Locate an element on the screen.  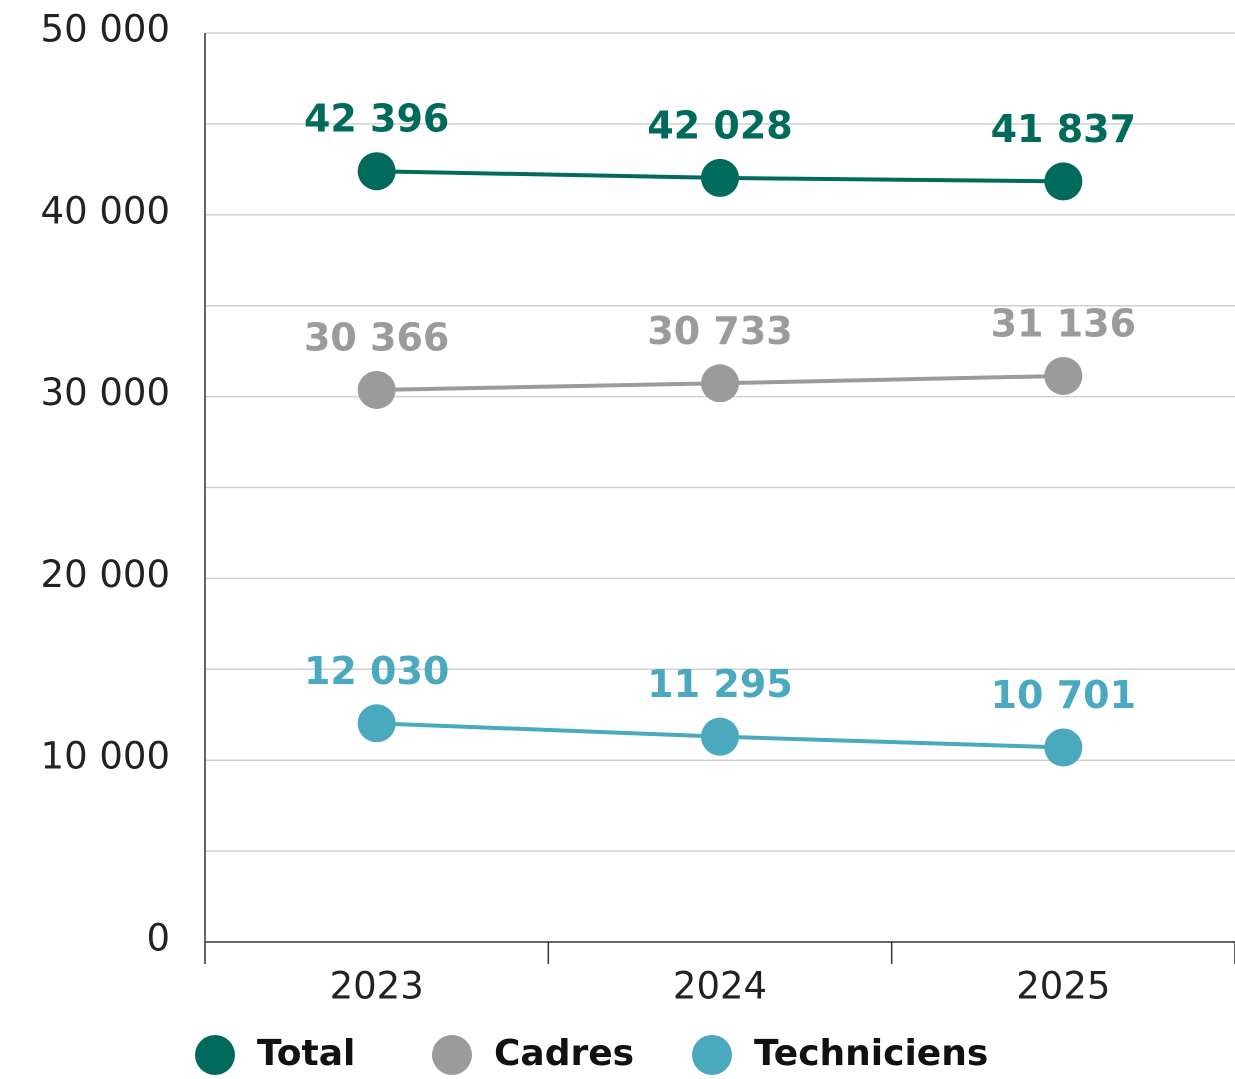
legend-label: Techniciens is located at coordinates (871, 1053).